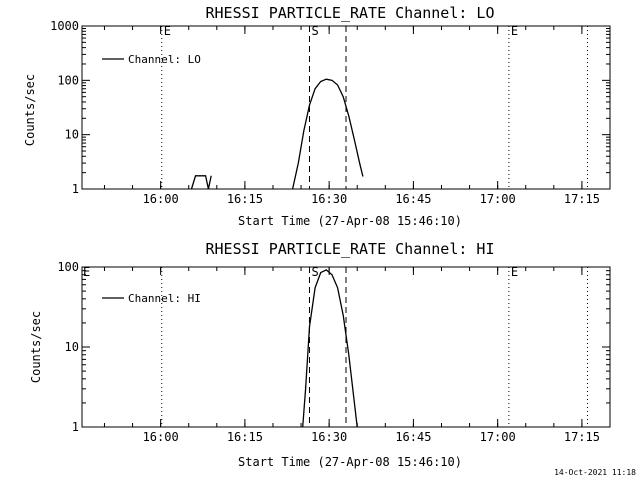 The height and width of the screenshot is (480, 640). Describe the element at coordinates (64, 26) in the screenshot. I see `y-tick-label: 1000` at that location.